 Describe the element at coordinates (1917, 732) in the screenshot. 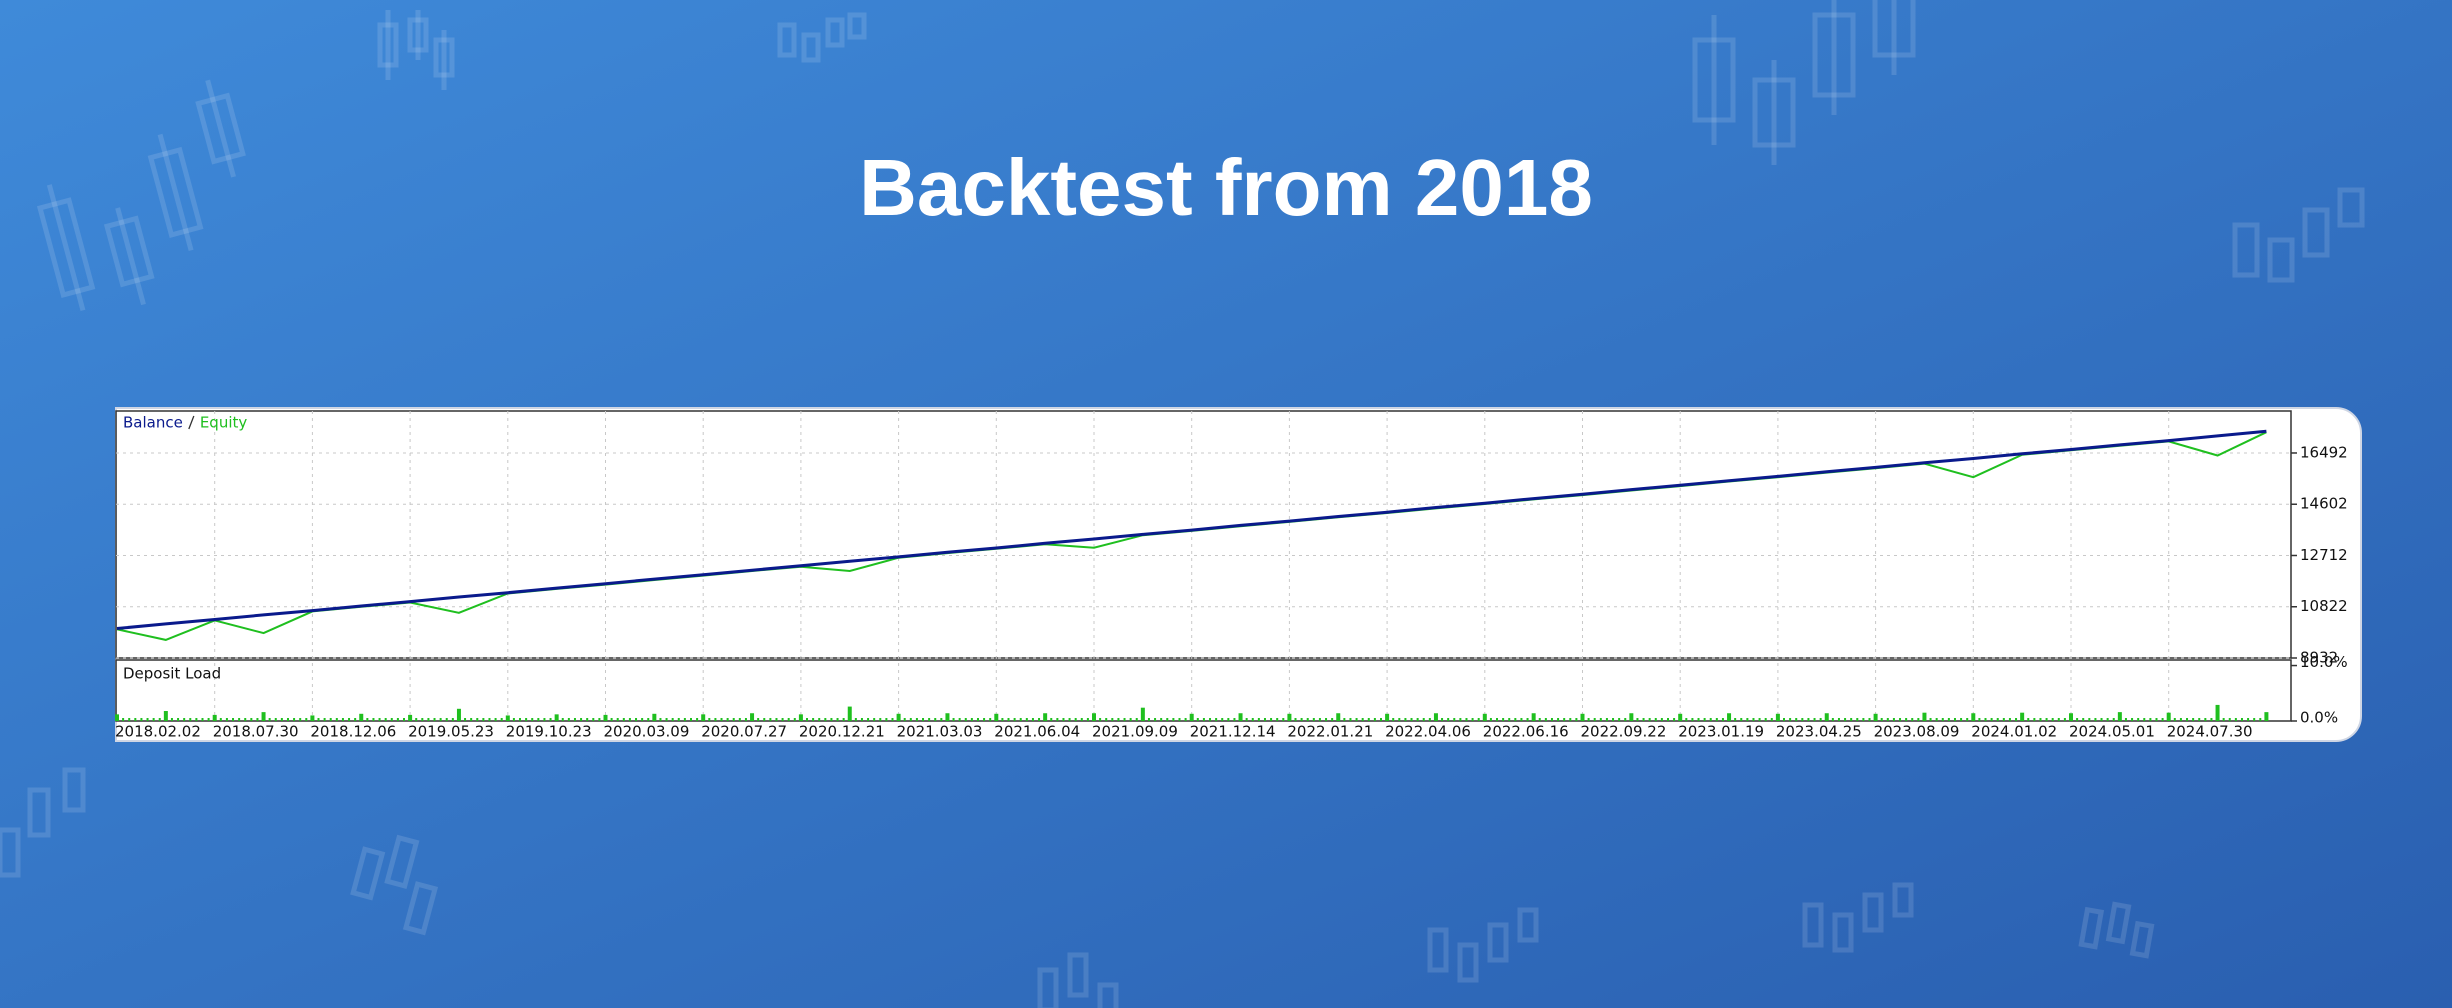

I see `x-tick-label: 2023.08.09` at that location.